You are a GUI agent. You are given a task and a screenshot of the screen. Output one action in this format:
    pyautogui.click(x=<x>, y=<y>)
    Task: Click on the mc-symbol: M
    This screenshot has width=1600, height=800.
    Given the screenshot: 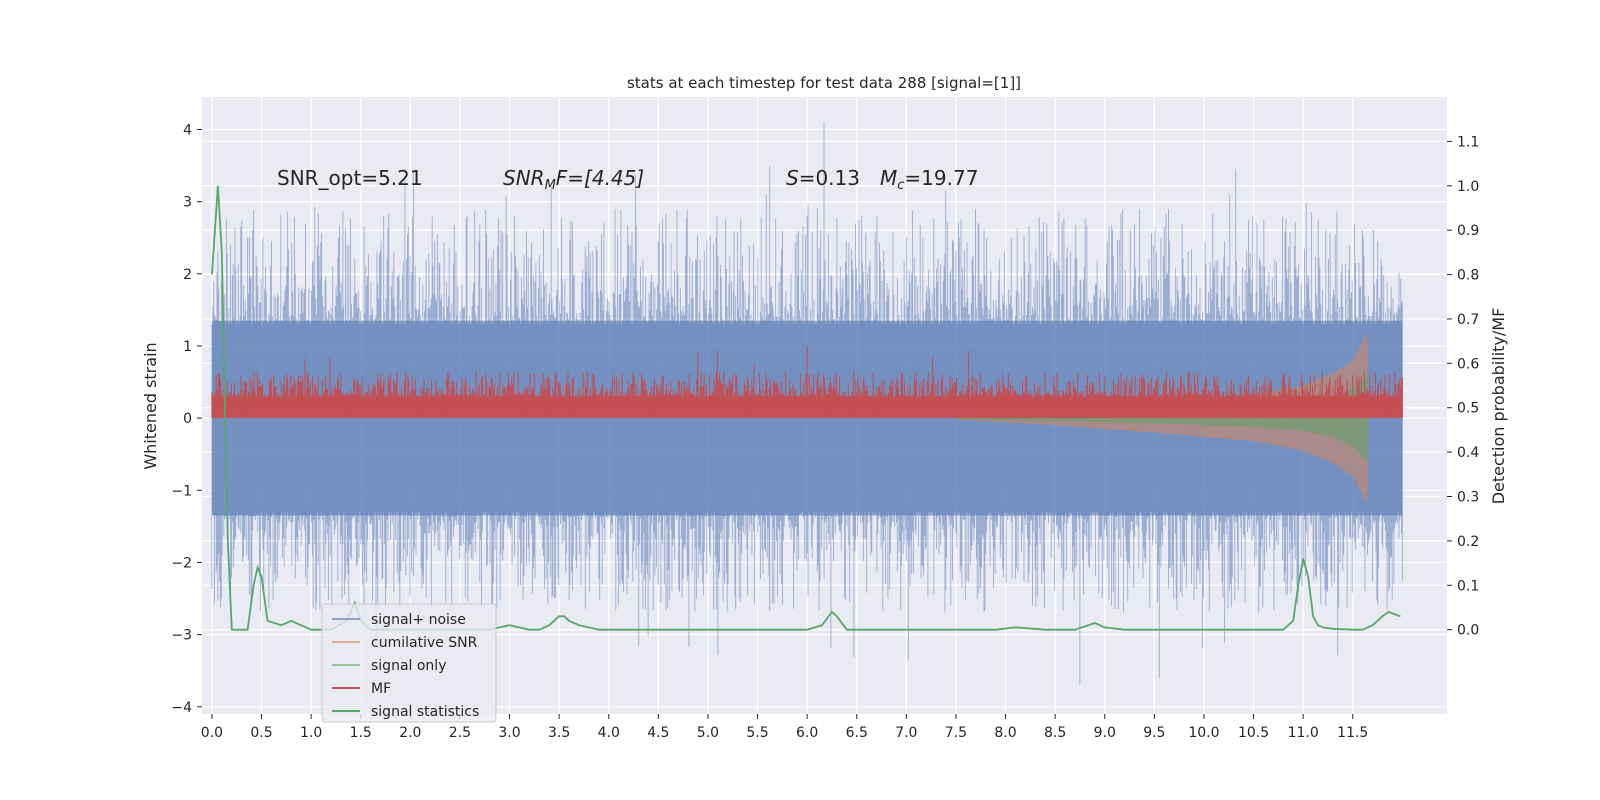 What is the action you would take?
    pyautogui.click(x=888, y=178)
    